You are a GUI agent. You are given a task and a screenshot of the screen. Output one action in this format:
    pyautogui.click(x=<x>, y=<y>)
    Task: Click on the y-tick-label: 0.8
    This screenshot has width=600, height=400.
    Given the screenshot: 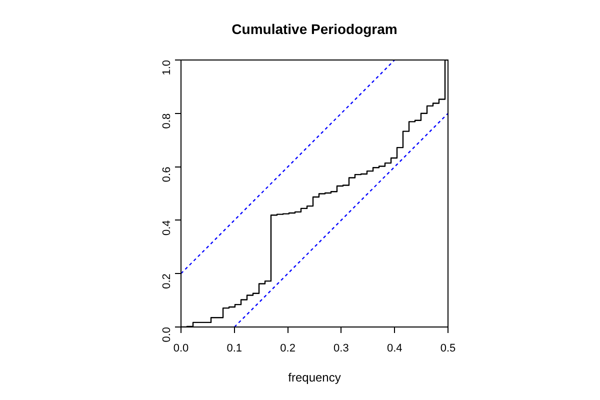 What is the action you would take?
    pyautogui.click(x=167, y=121)
    